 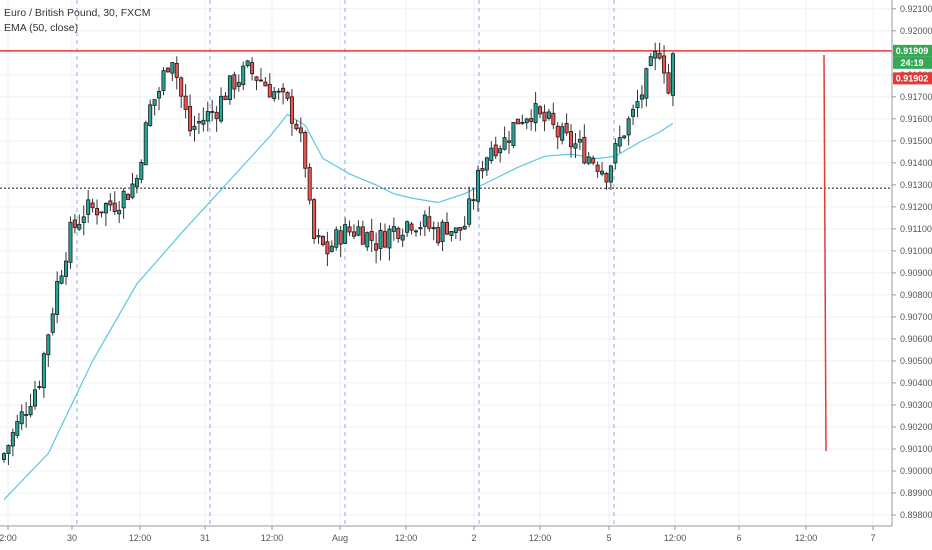 What do you see at coordinates (916, 229) in the screenshot?
I see `price-tick-label: 0.91100` at bounding box center [916, 229].